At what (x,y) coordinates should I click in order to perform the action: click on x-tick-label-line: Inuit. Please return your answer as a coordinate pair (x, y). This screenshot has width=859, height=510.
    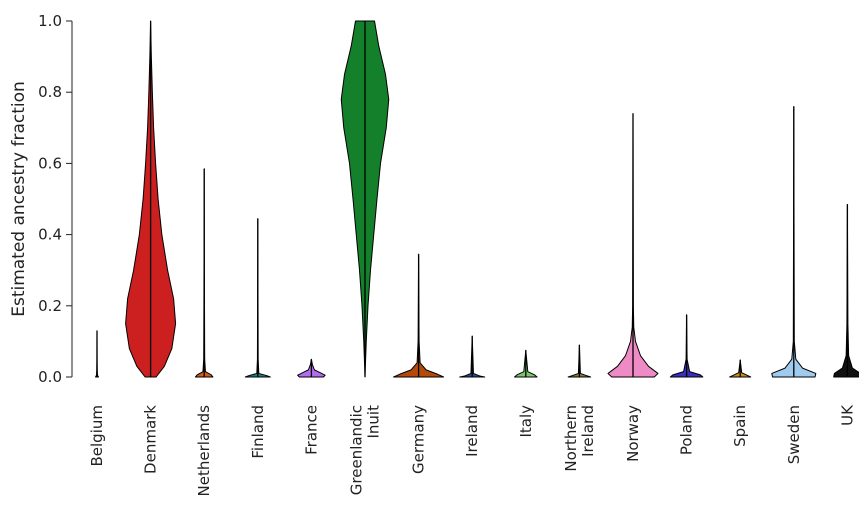
    Looking at the image, I should click on (374, 422).